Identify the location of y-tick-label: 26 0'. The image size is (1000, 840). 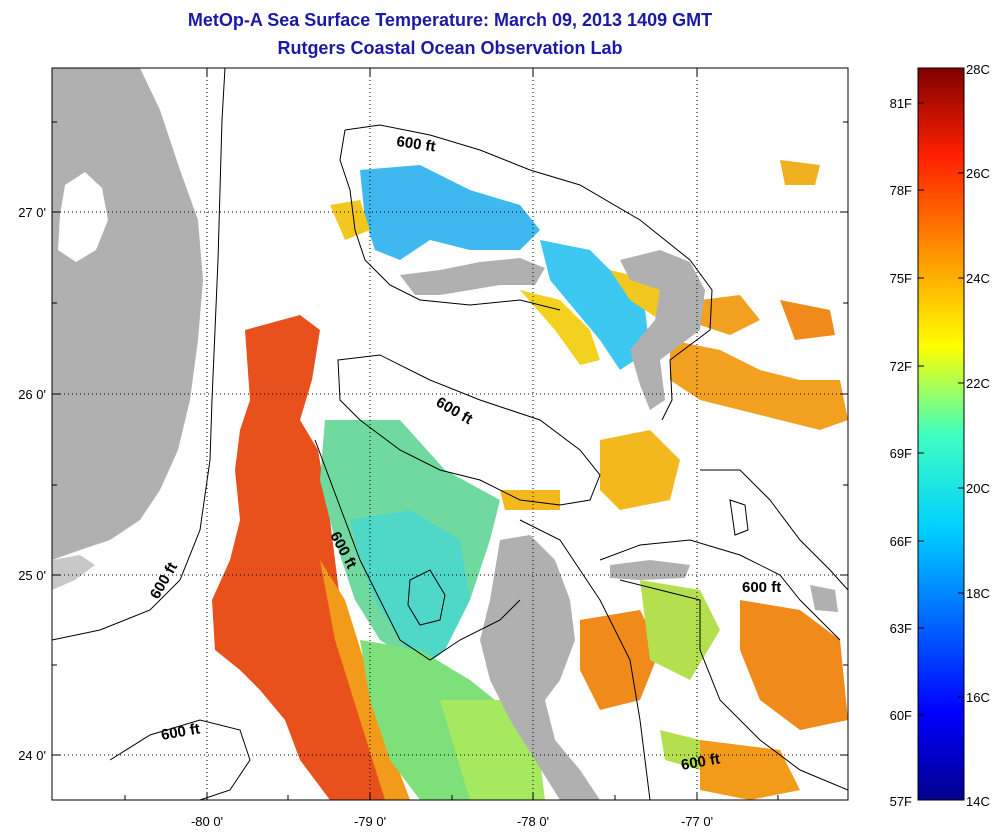
(32, 394).